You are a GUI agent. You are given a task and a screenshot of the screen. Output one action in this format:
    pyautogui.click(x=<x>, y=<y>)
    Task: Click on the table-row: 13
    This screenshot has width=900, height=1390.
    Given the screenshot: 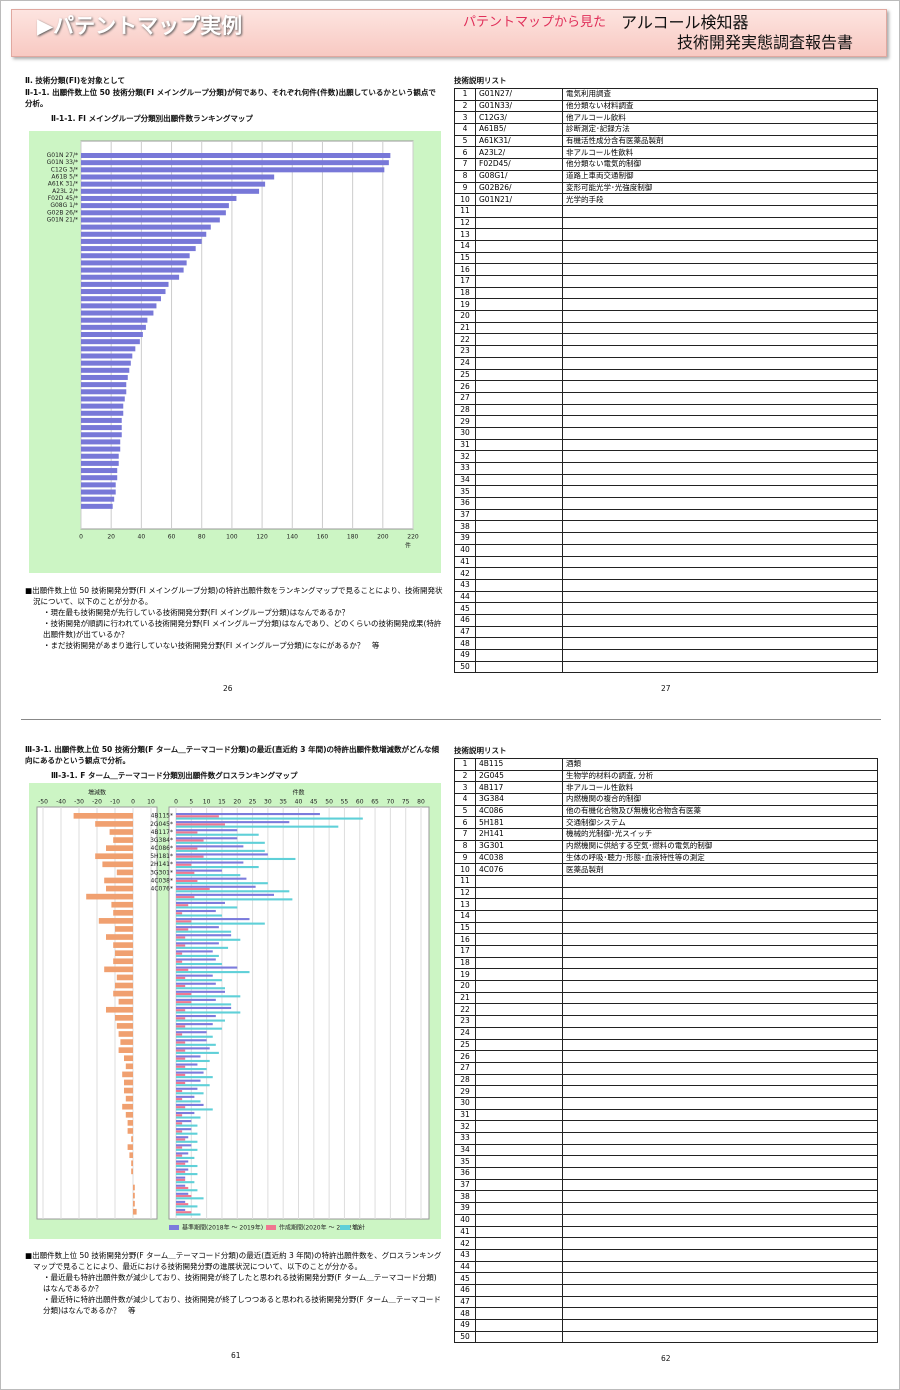 What is the action you would take?
    pyautogui.click(x=666, y=904)
    